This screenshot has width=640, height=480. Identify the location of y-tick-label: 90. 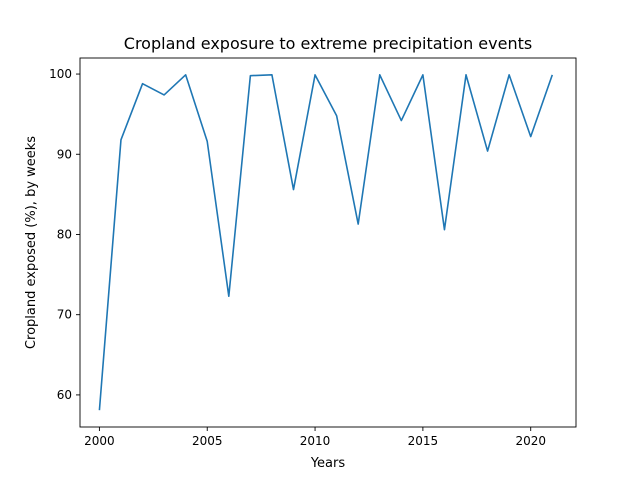
(64, 154).